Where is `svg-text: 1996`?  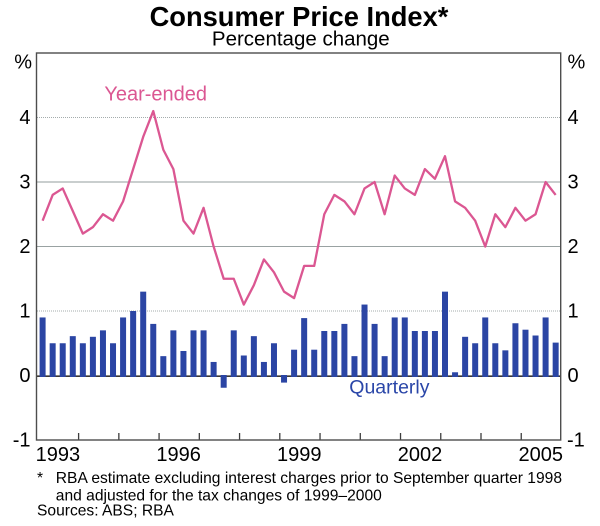 svg-text: 1996 is located at coordinates (178, 455).